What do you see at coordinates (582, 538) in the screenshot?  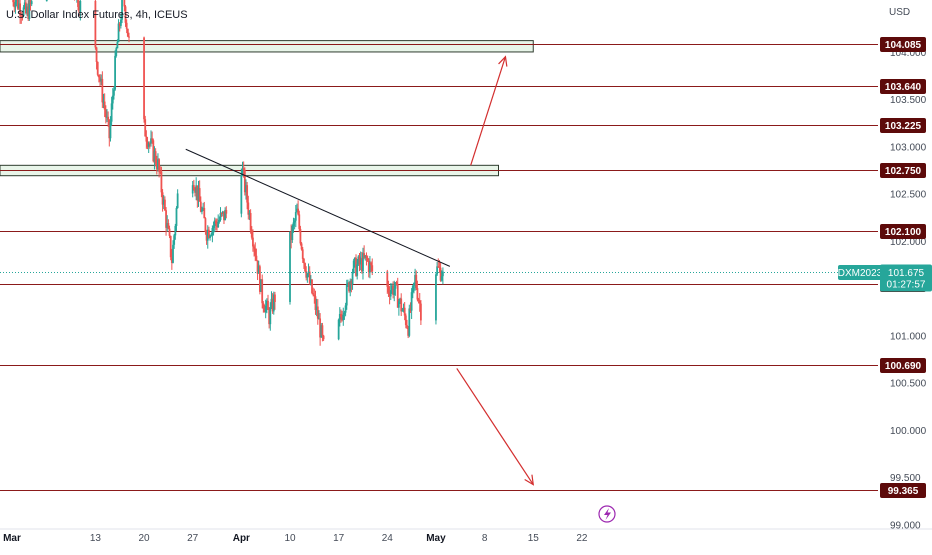 I see `x-tick-label: 22` at bounding box center [582, 538].